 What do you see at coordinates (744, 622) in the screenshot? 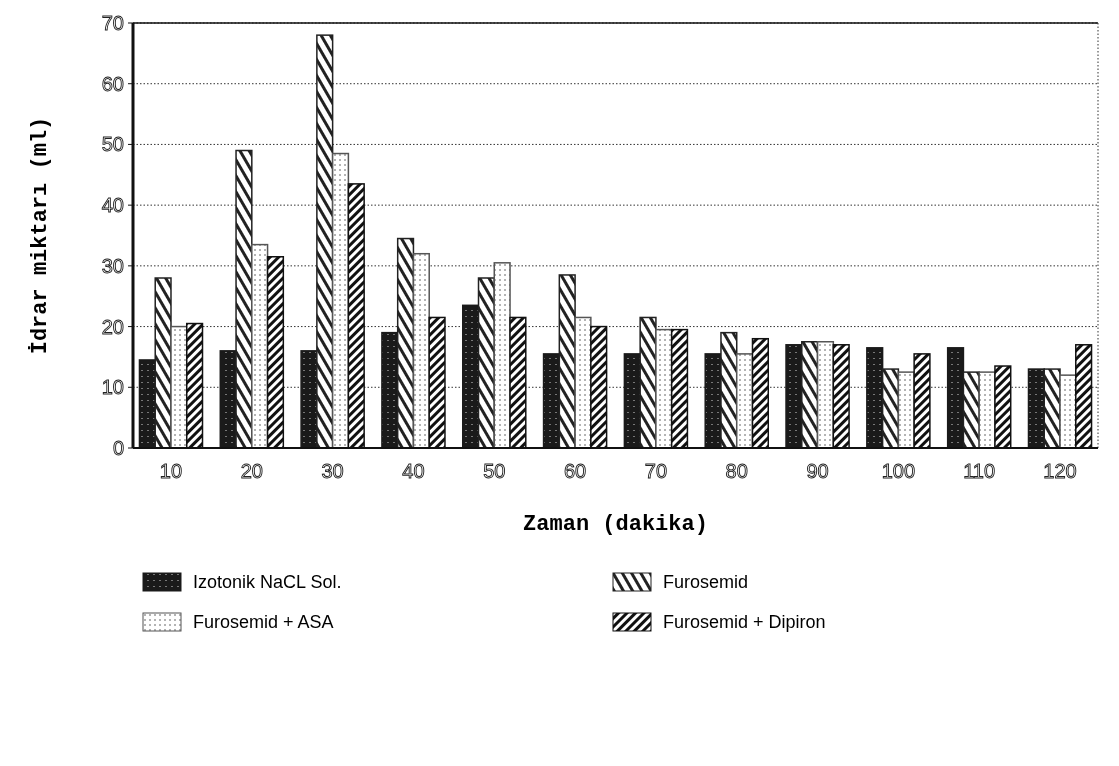
I see `legend-label: Furosemid + Dipiron` at bounding box center [744, 622].